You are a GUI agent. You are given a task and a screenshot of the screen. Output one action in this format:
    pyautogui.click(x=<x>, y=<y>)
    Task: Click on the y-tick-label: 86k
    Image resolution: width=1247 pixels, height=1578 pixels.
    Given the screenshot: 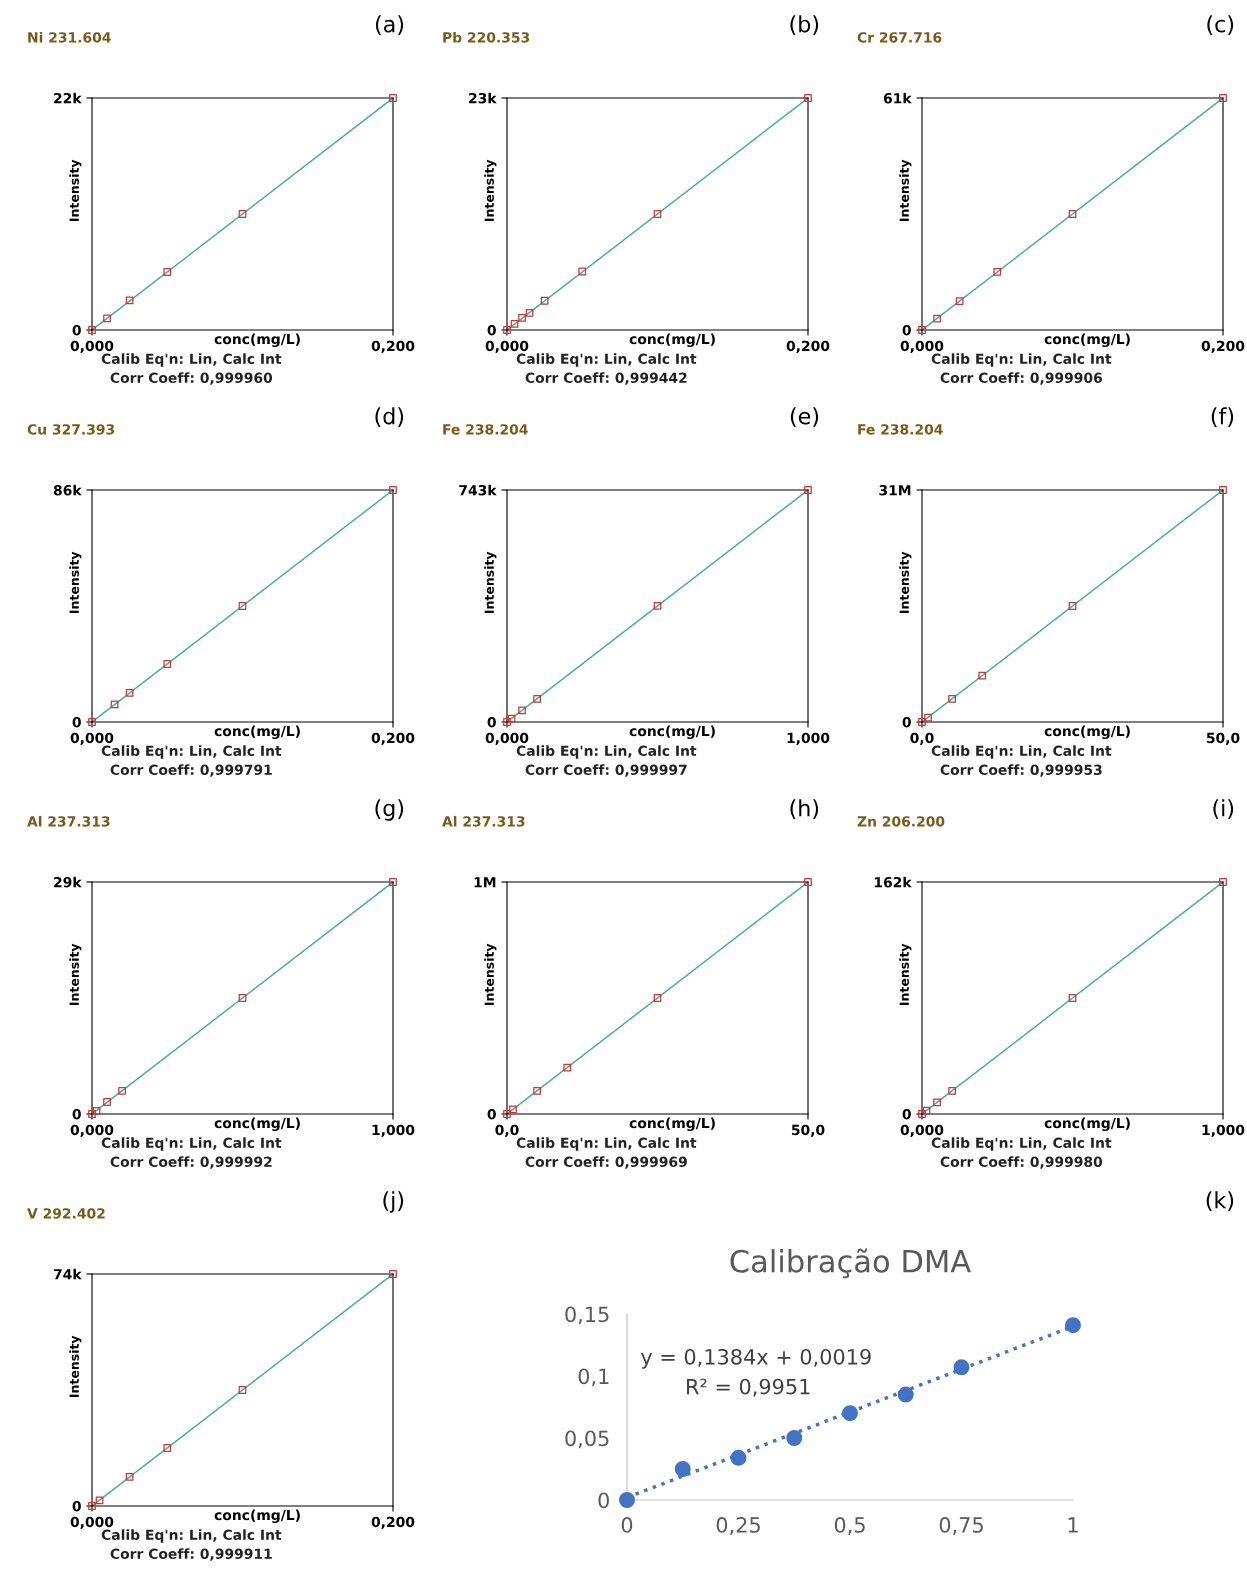 What is the action you would take?
    pyautogui.click(x=67, y=490)
    